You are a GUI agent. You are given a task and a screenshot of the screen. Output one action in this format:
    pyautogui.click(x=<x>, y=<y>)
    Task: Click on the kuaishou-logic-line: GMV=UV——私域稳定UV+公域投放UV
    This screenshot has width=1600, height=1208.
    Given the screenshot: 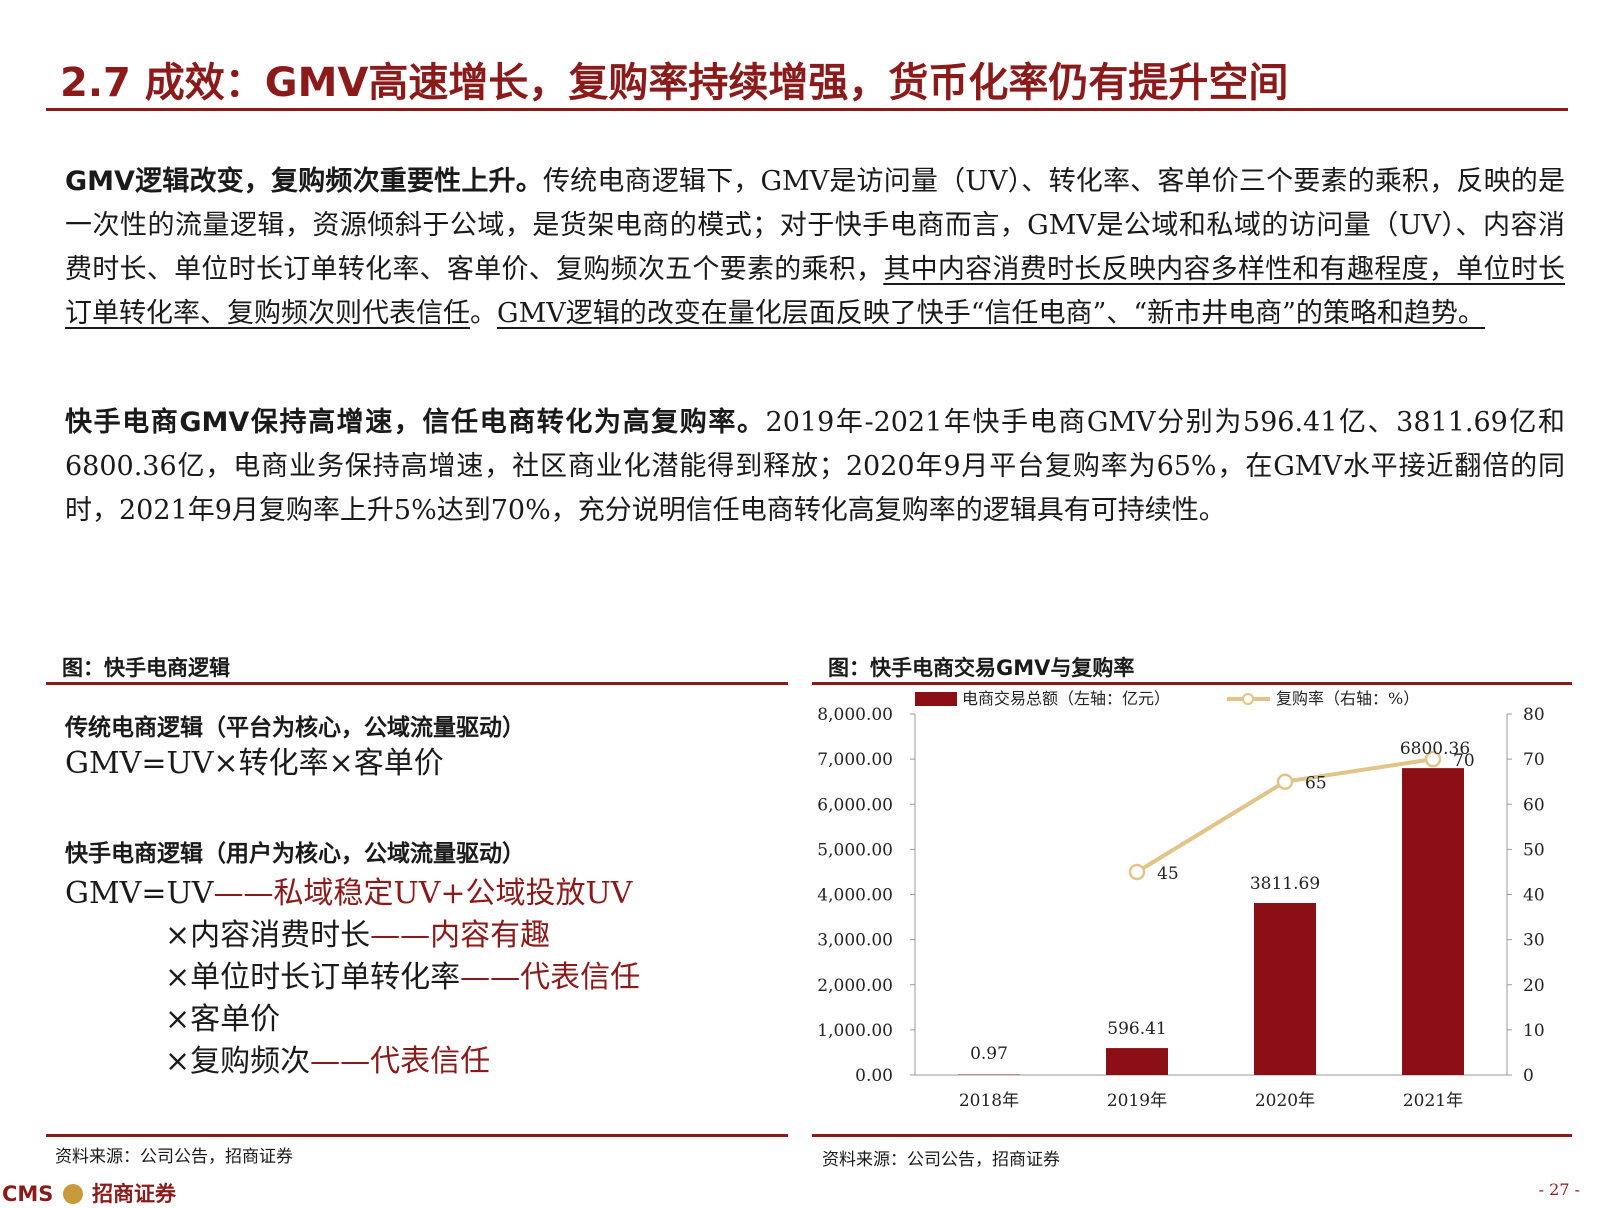 What is the action you would take?
    pyautogui.click(x=349, y=893)
    